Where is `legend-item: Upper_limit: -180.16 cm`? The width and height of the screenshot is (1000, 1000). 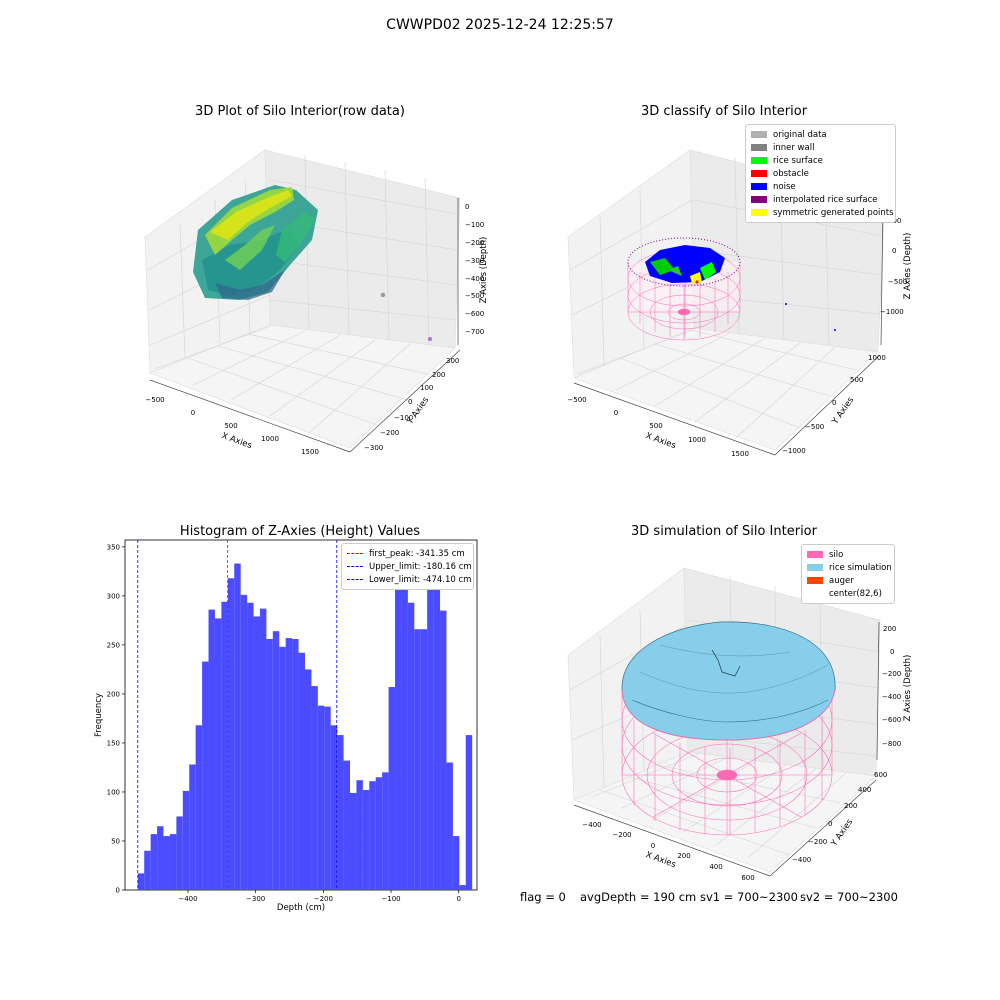
legend-item: Upper_limit: -180.16 cm is located at coordinates (409, 566).